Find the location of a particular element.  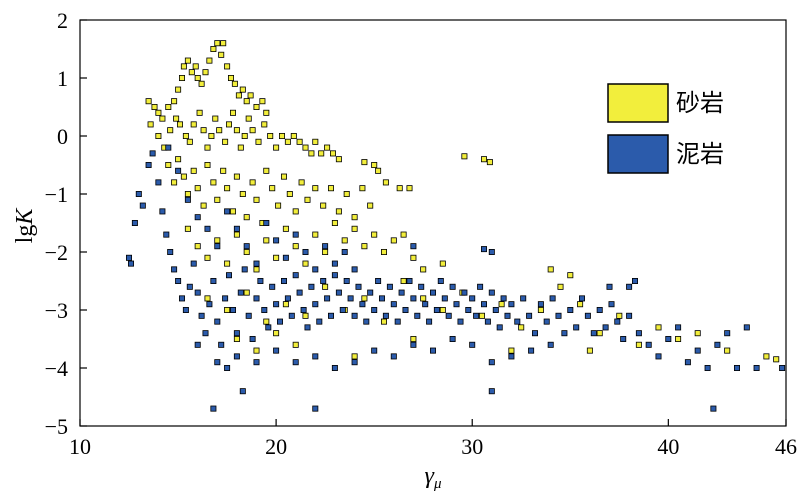

y-axis-title-main: lg is located at coordinates (25, 234).